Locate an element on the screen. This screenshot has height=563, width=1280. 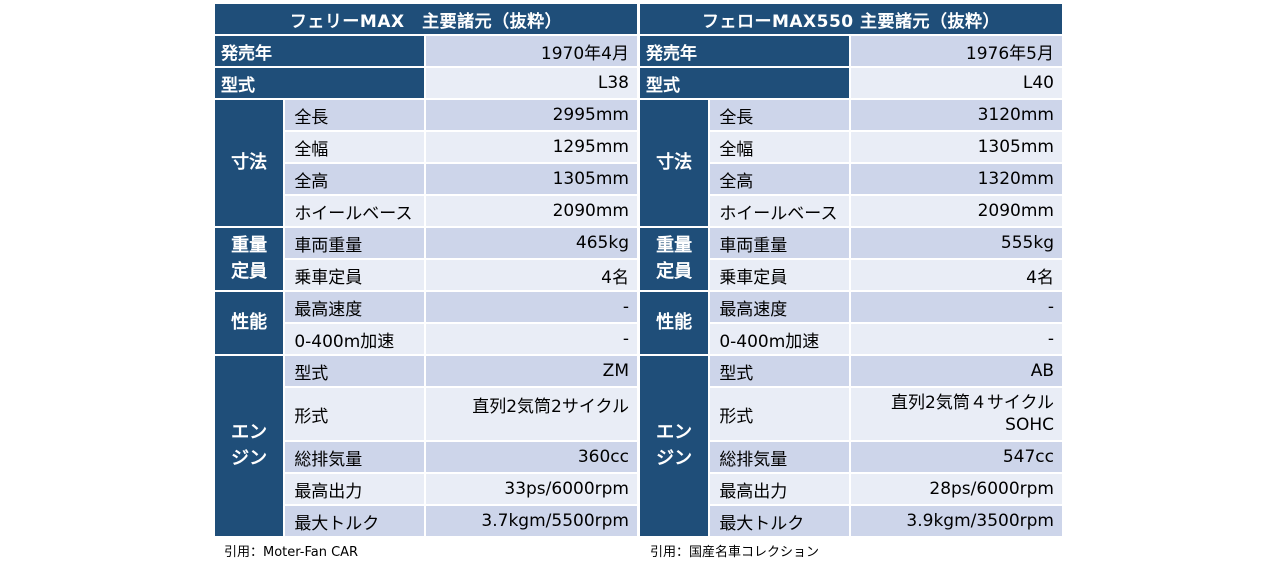
row-value: 33ps/6000rpm is located at coordinates (531, 489).